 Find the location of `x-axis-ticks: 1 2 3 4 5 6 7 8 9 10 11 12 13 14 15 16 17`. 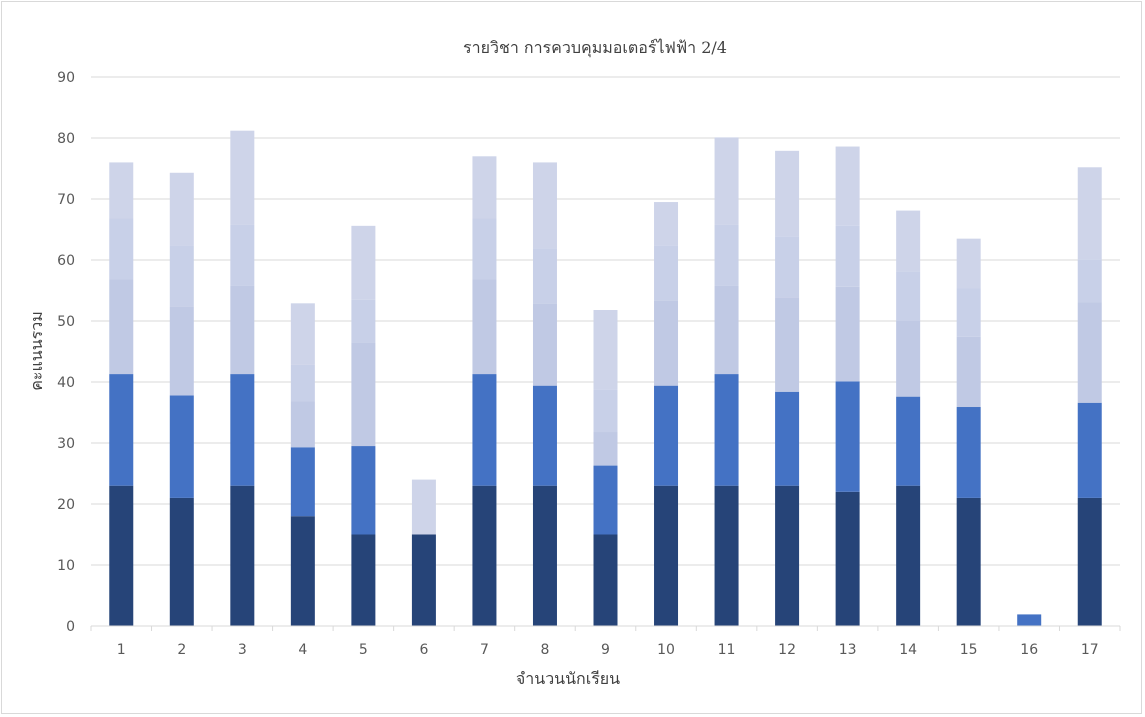

x-axis-ticks: 1 2 3 4 5 6 7 8 9 10 11 12 13 14 15 16 17 is located at coordinates (605, 642).